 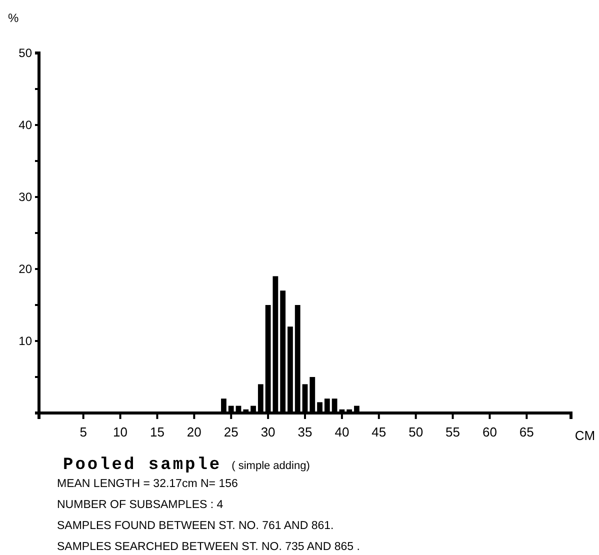 I want to click on x-tick-label: 20, so click(x=194, y=432).